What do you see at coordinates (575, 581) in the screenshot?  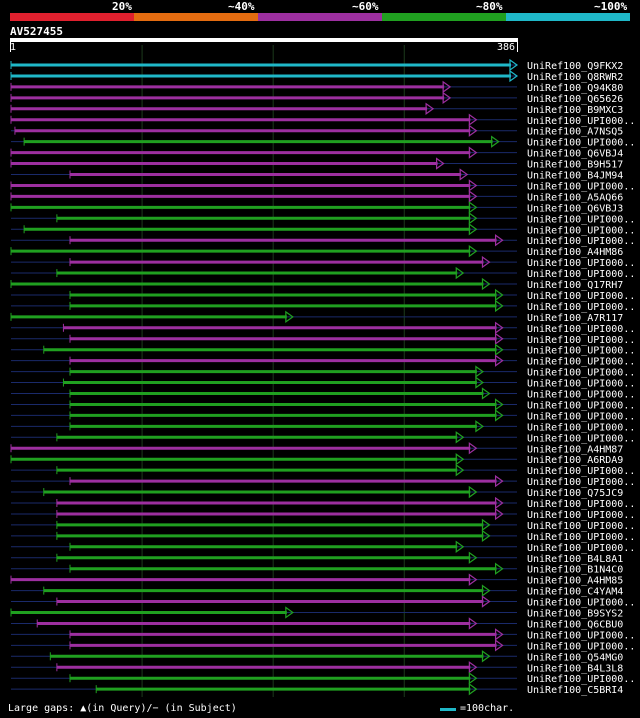 I see `hit-name: UniRef100_A4HM85` at bounding box center [575, 581].